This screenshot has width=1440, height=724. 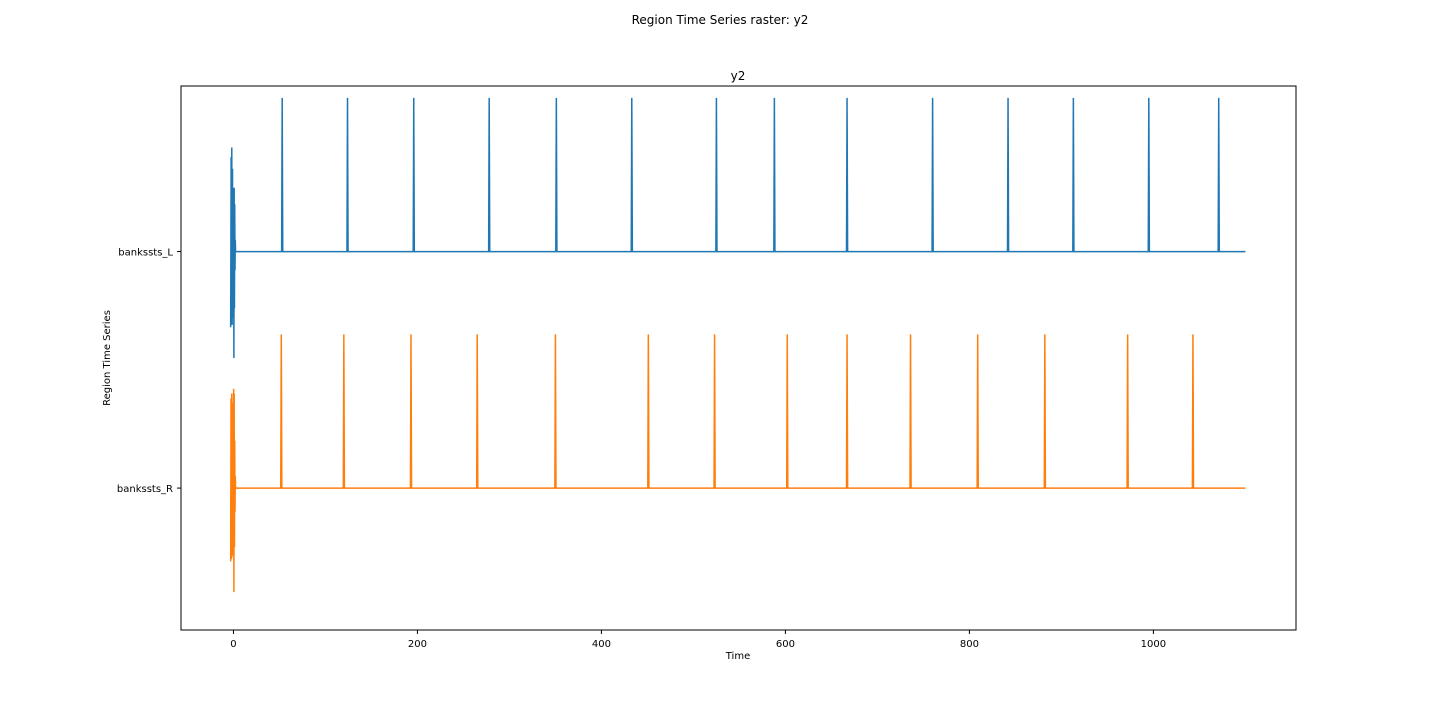 What do you see at coordinates (737, 656) in the screenshot?
I see `x-axis-label: Time` at bounding box center [737, 656].